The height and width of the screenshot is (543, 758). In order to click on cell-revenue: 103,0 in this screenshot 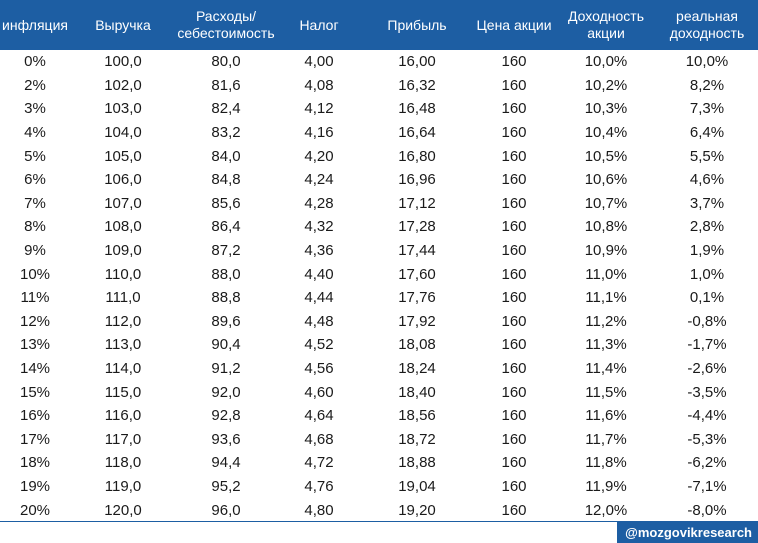, I will do `click(123, 109)`.